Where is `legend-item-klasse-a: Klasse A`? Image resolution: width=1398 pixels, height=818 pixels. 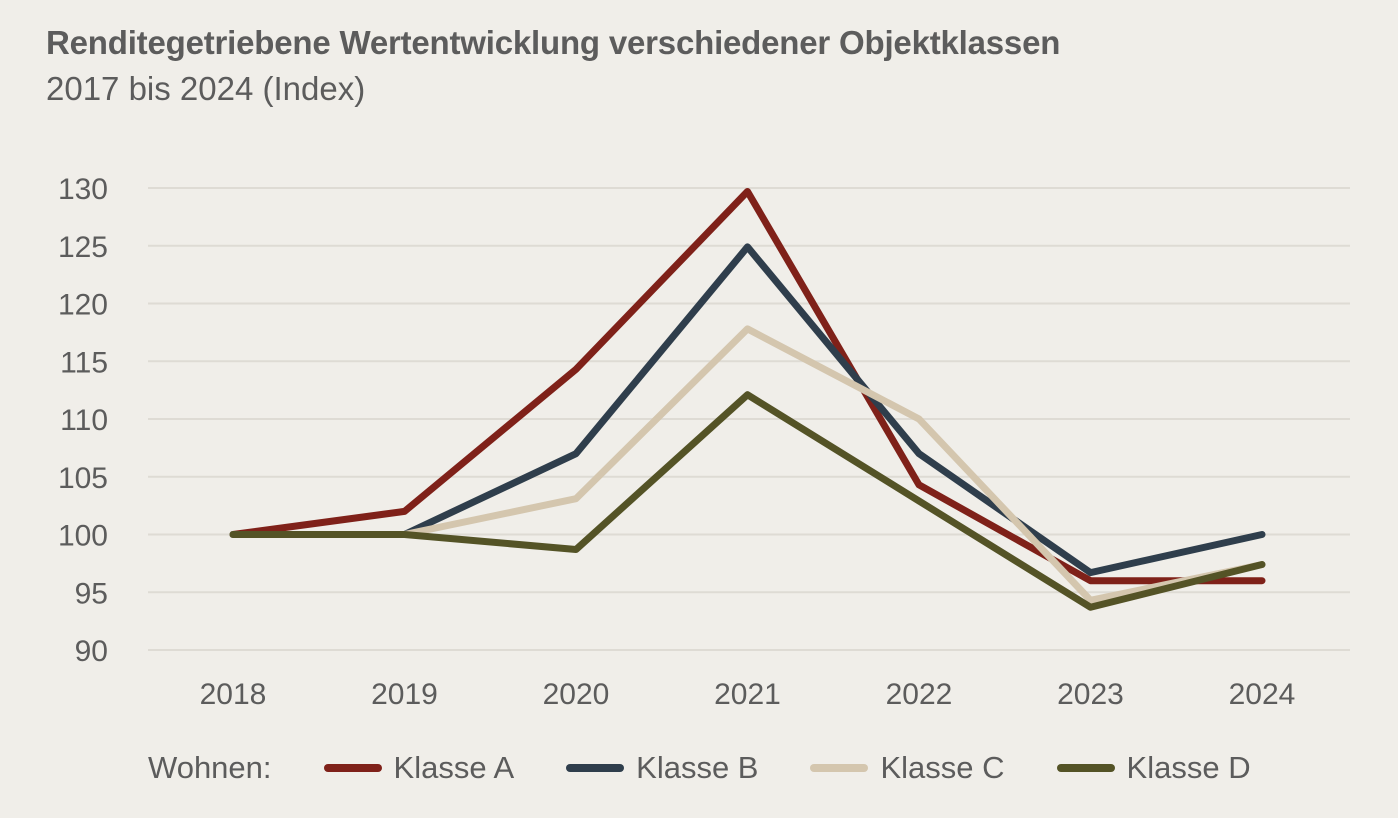
legend-item-klasse-a: Klasse A is located at coordinates (419, 768).